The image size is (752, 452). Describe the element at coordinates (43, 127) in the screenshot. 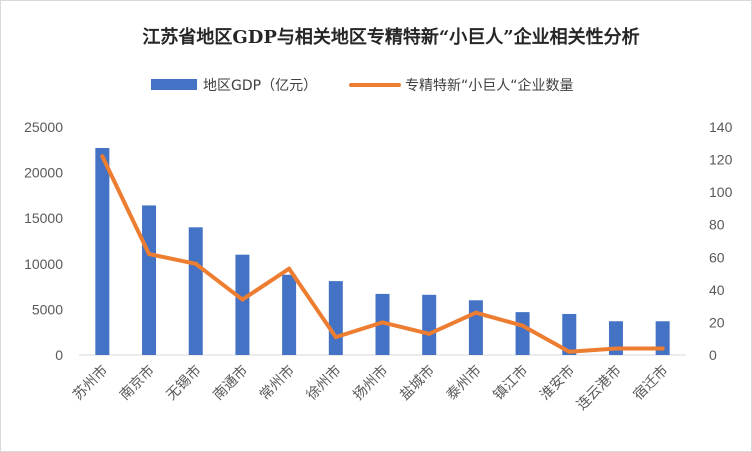

I see `left-tick-label: 25000` at that location.